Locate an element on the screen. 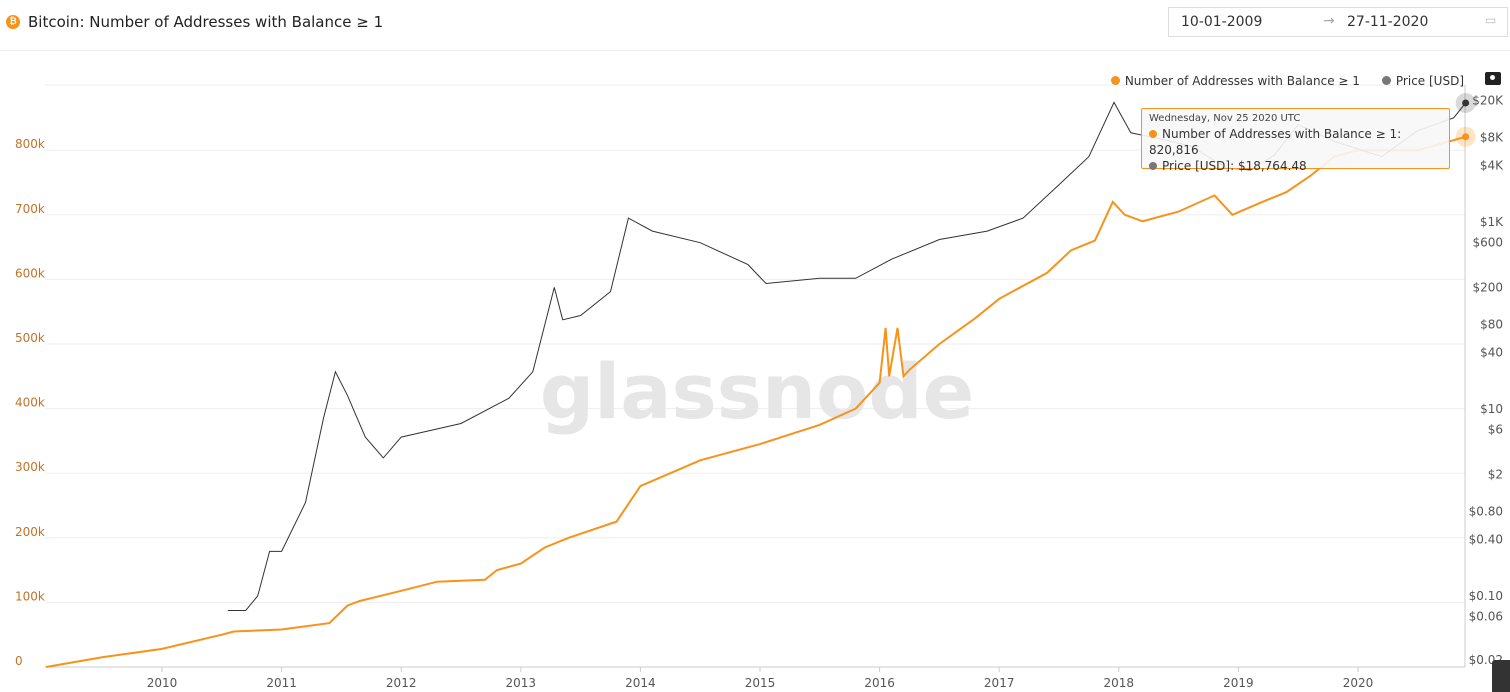 The image size is (1510, 692). y-right-tick-label: $80 is located at coordinates (1491, 325).